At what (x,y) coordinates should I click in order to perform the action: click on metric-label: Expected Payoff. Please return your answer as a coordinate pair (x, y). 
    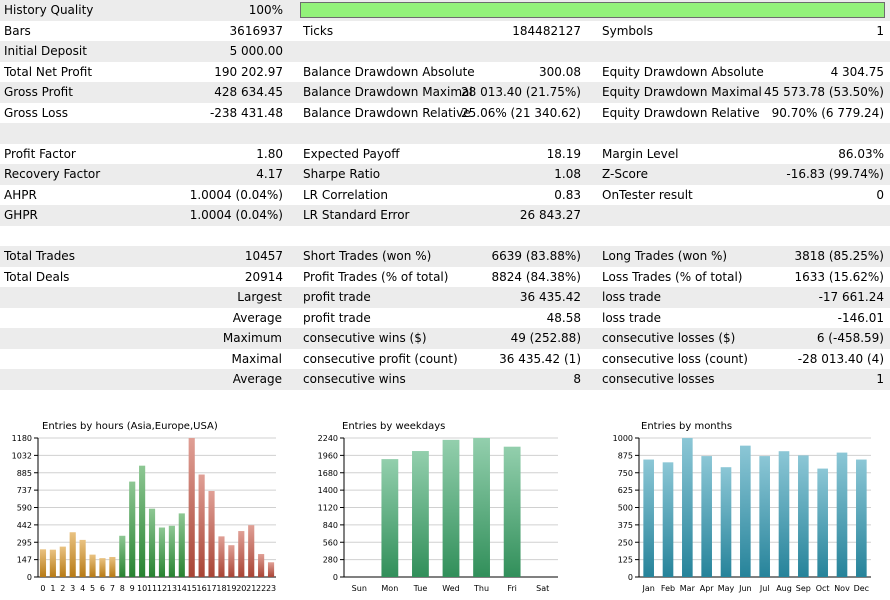
    Looking at the image, I should click on (351, 153).